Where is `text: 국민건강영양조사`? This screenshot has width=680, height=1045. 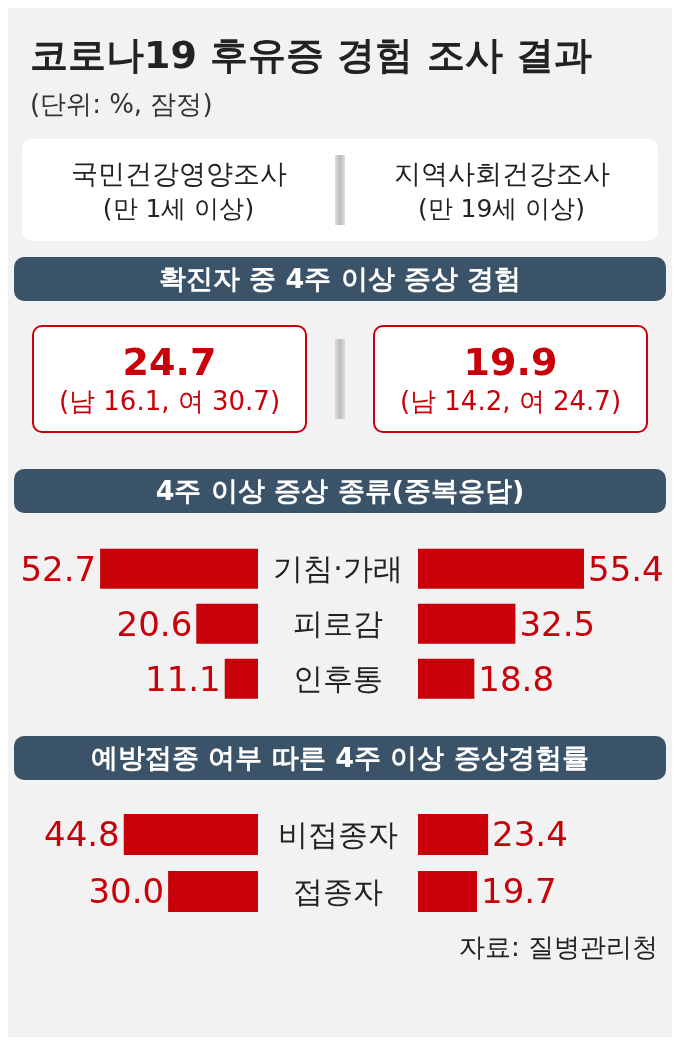 text: 국민건강영양조사 is located at coordinates (178, 173).